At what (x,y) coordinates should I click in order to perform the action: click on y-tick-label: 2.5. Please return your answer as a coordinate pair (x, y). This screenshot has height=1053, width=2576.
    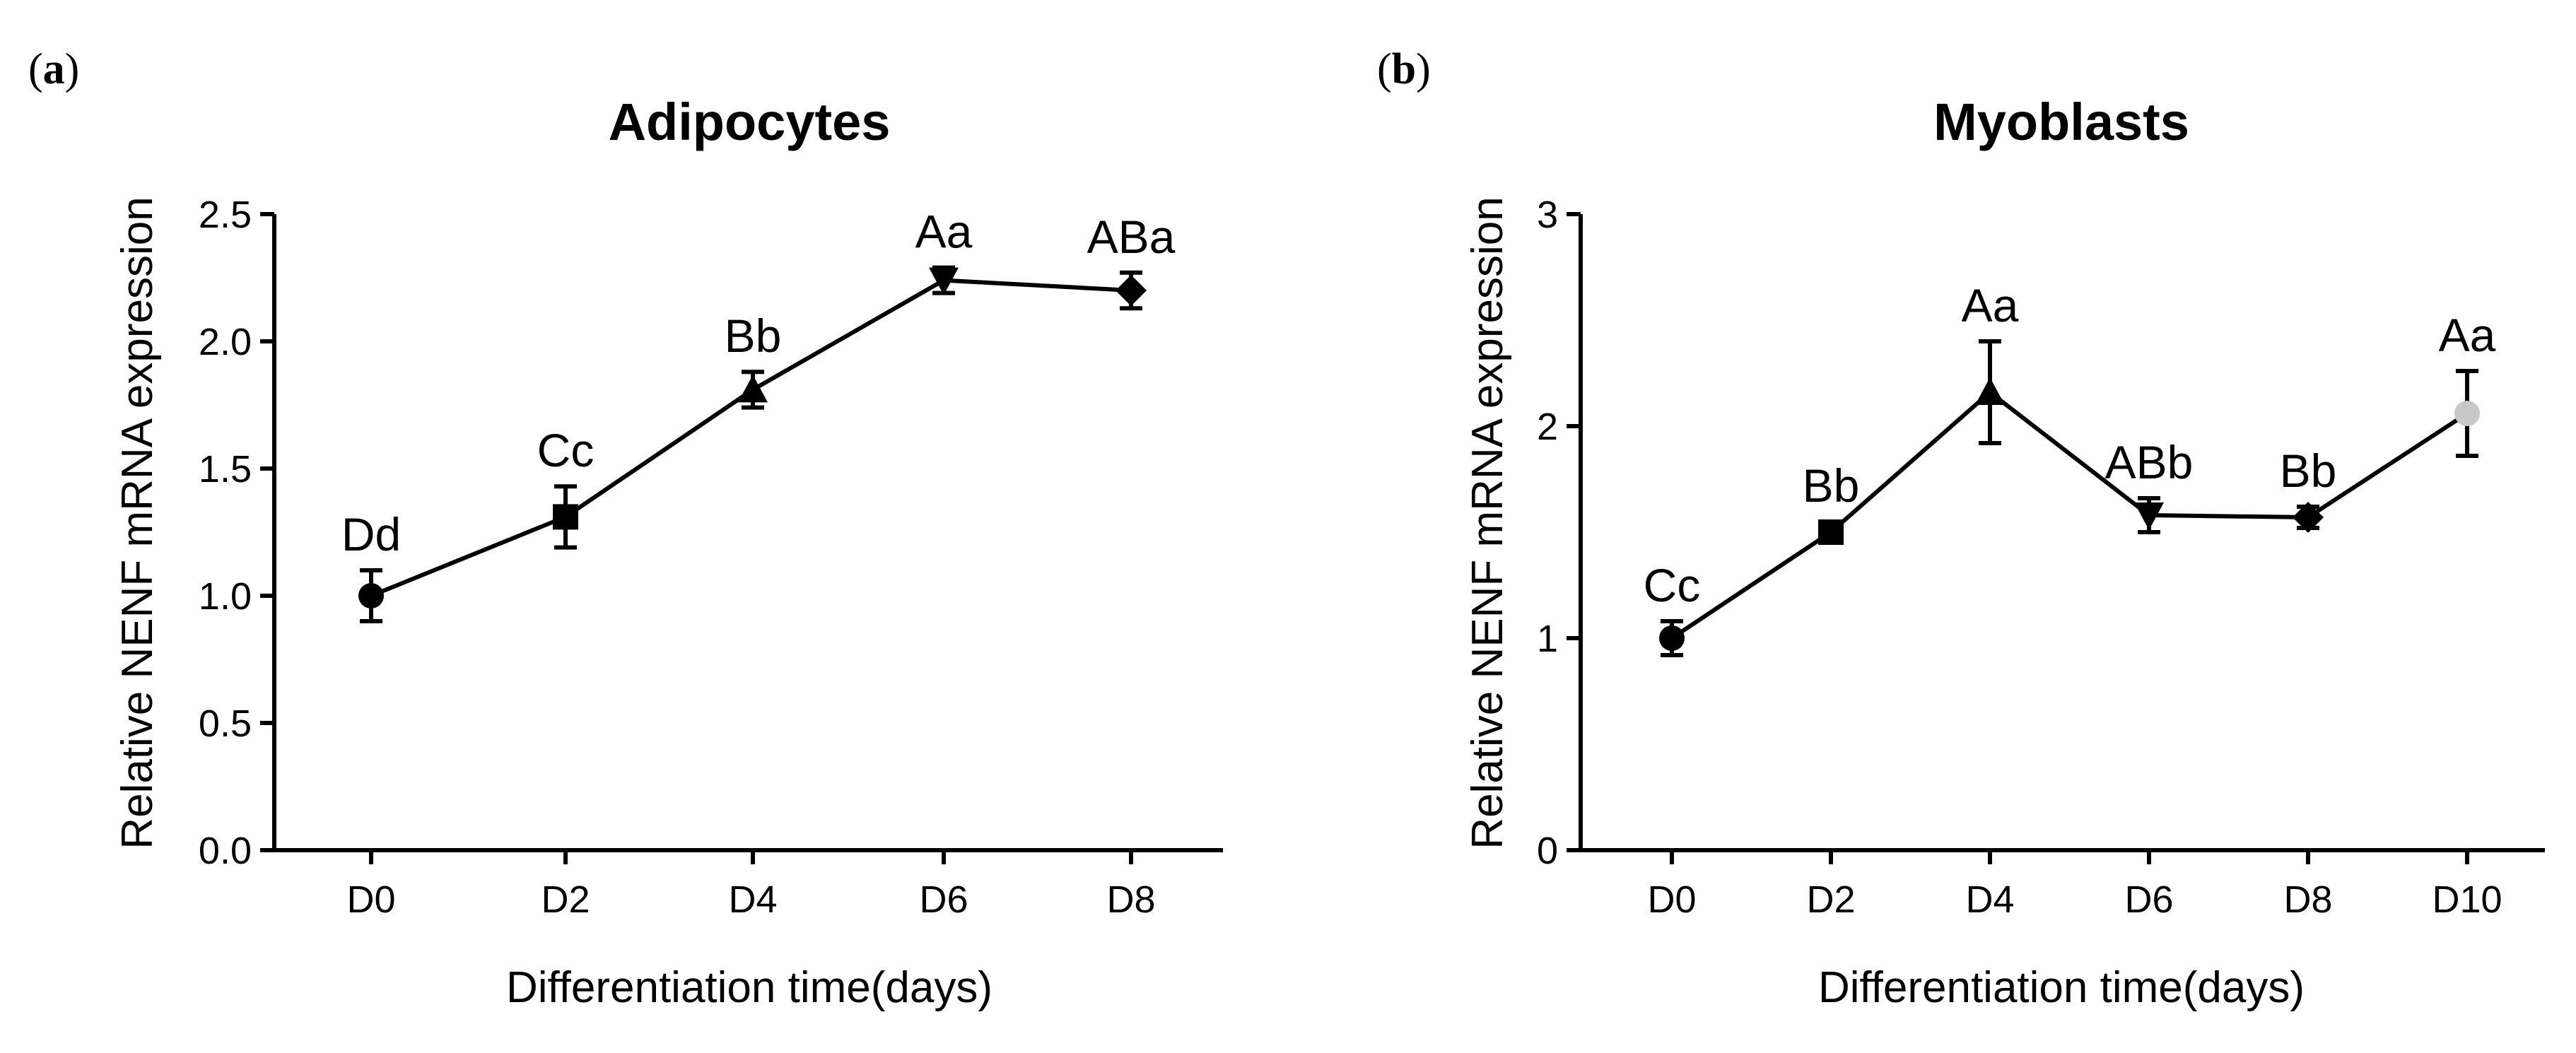
    Looking at the image, I should click on (226, 215).